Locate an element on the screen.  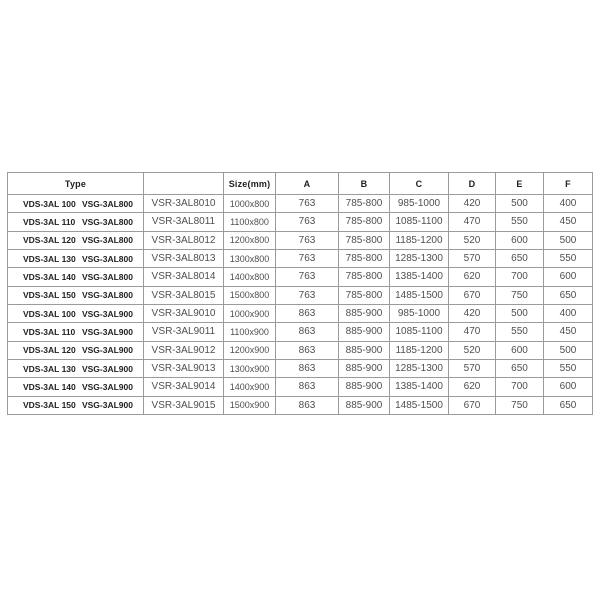
cell-size: 1100x900 is located at coordinates (249, 332).